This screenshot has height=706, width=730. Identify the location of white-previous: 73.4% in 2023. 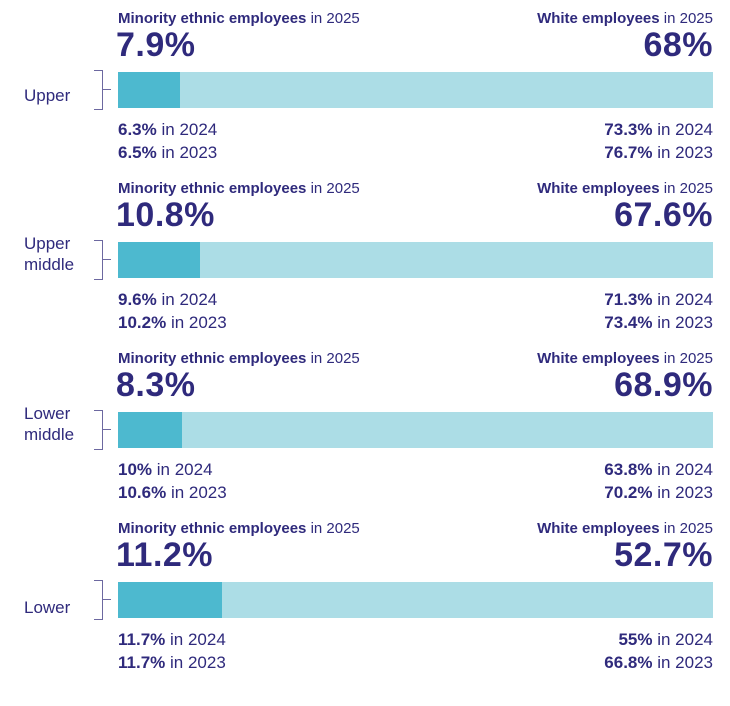
(658, 323).